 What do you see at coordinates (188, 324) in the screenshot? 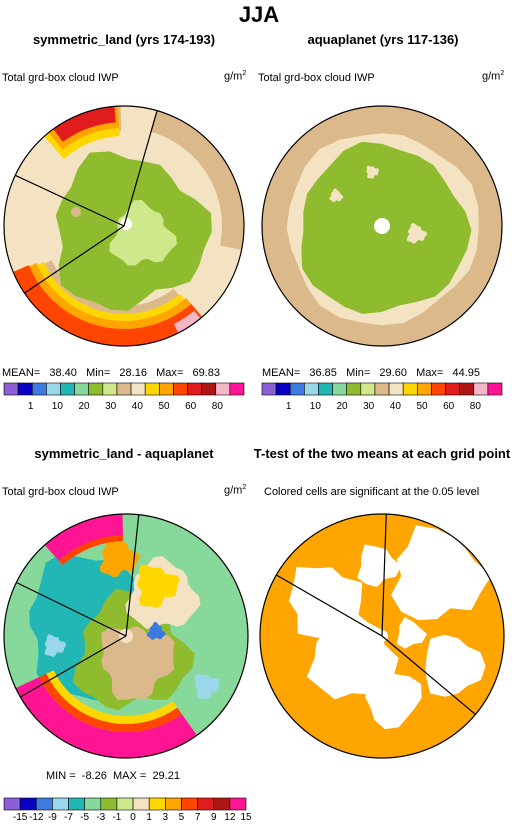
I see `panel-1-ring-south-pink` at bounding box center [188, 324].